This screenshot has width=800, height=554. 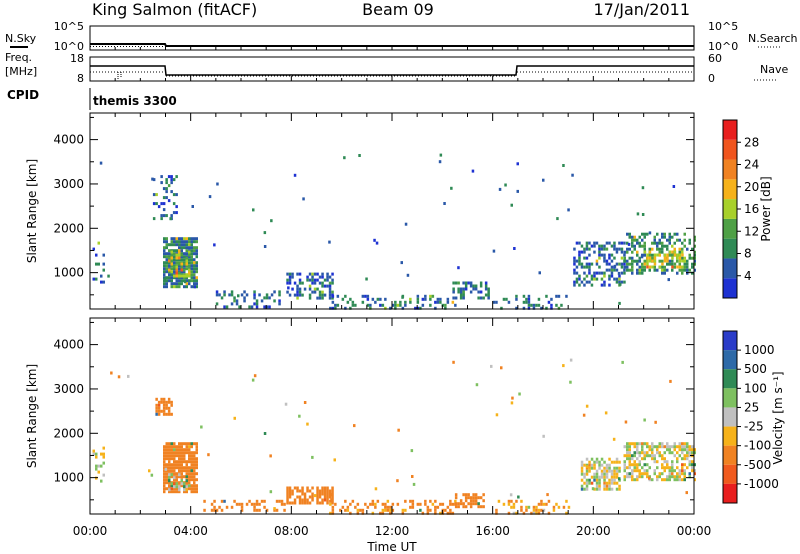 What do you see at coordinates (77, 58) in the screenshot?
I see `freq-tick-high: 18` at bounding box center [77, 58].